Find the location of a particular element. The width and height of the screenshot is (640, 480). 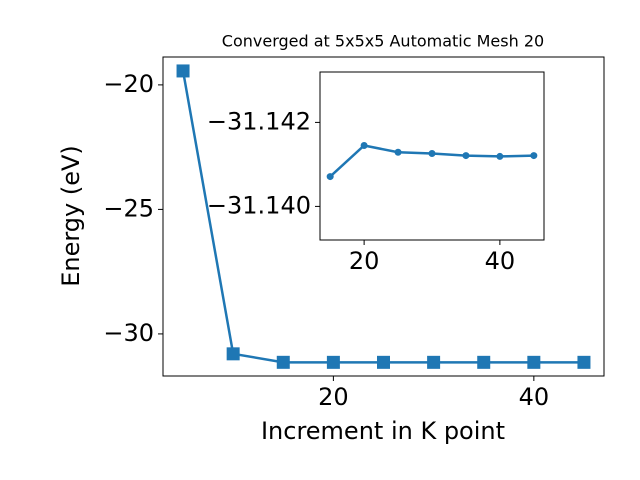

y-tick-label: −31.140 is located at coordinates (259, 205).